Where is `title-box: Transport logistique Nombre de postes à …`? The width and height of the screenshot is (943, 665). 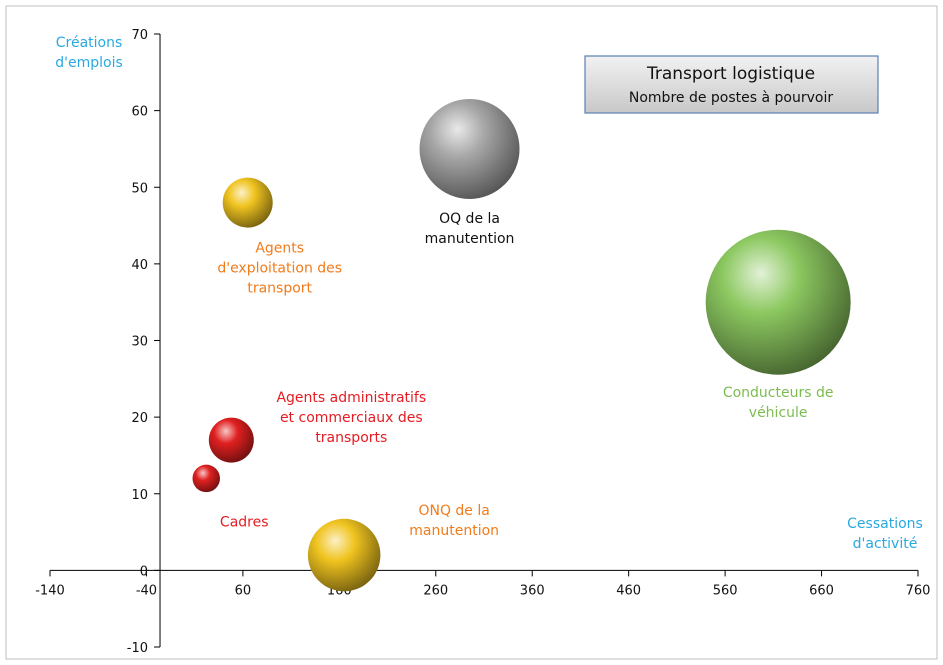 title-box: Transport logistique Nombre de postes à … is located at coordinates (731, 84).